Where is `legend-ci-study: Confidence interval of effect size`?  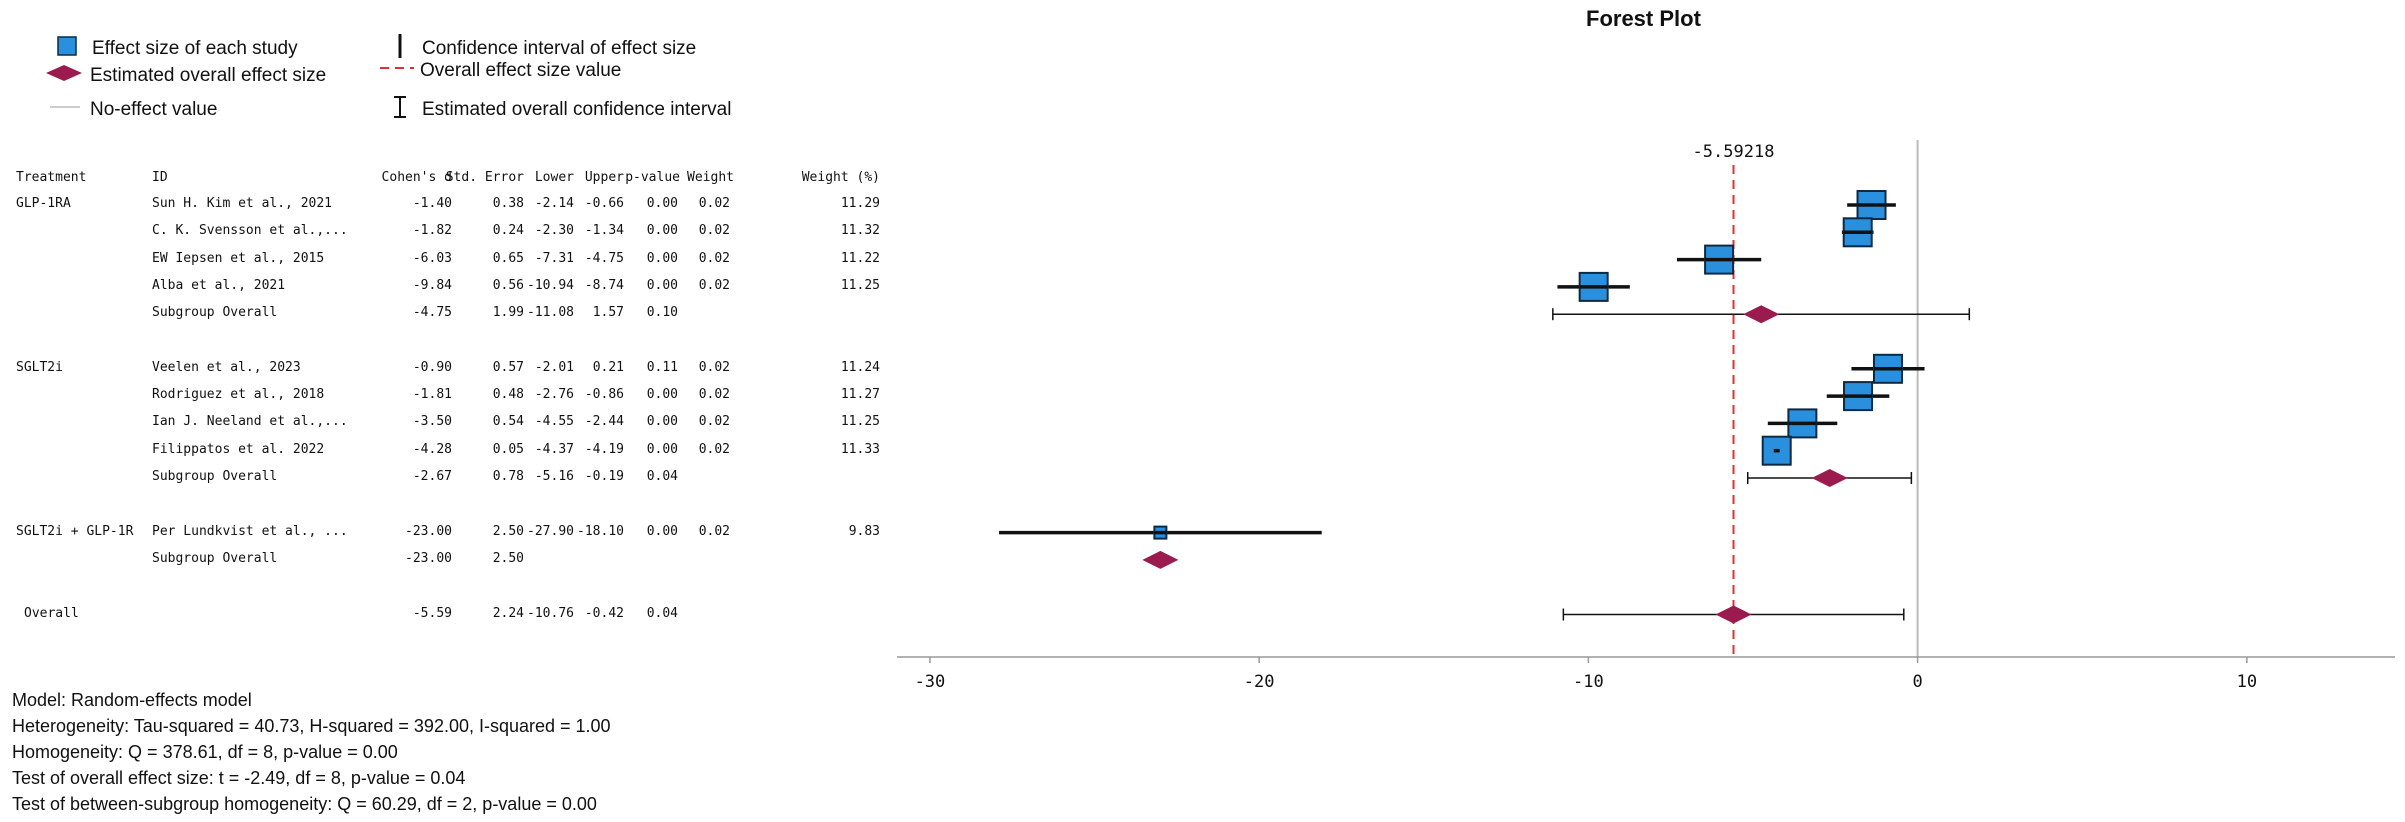 legend-ci-study: Confidence interval of effect size is located at coordinates (542, 49).